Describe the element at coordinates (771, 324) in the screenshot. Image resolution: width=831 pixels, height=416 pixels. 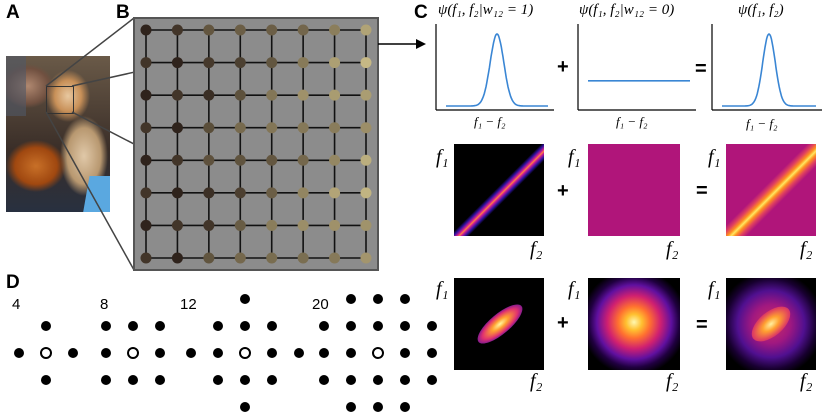
I see `heatmap-radial-combined` at that location.